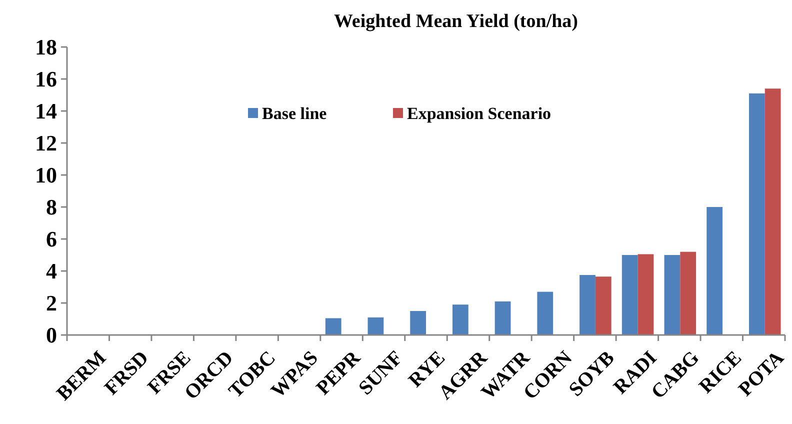  Describe the element at coordinates (51, 239) in the screenshot. I see `y-tick-label: 6` at that location.